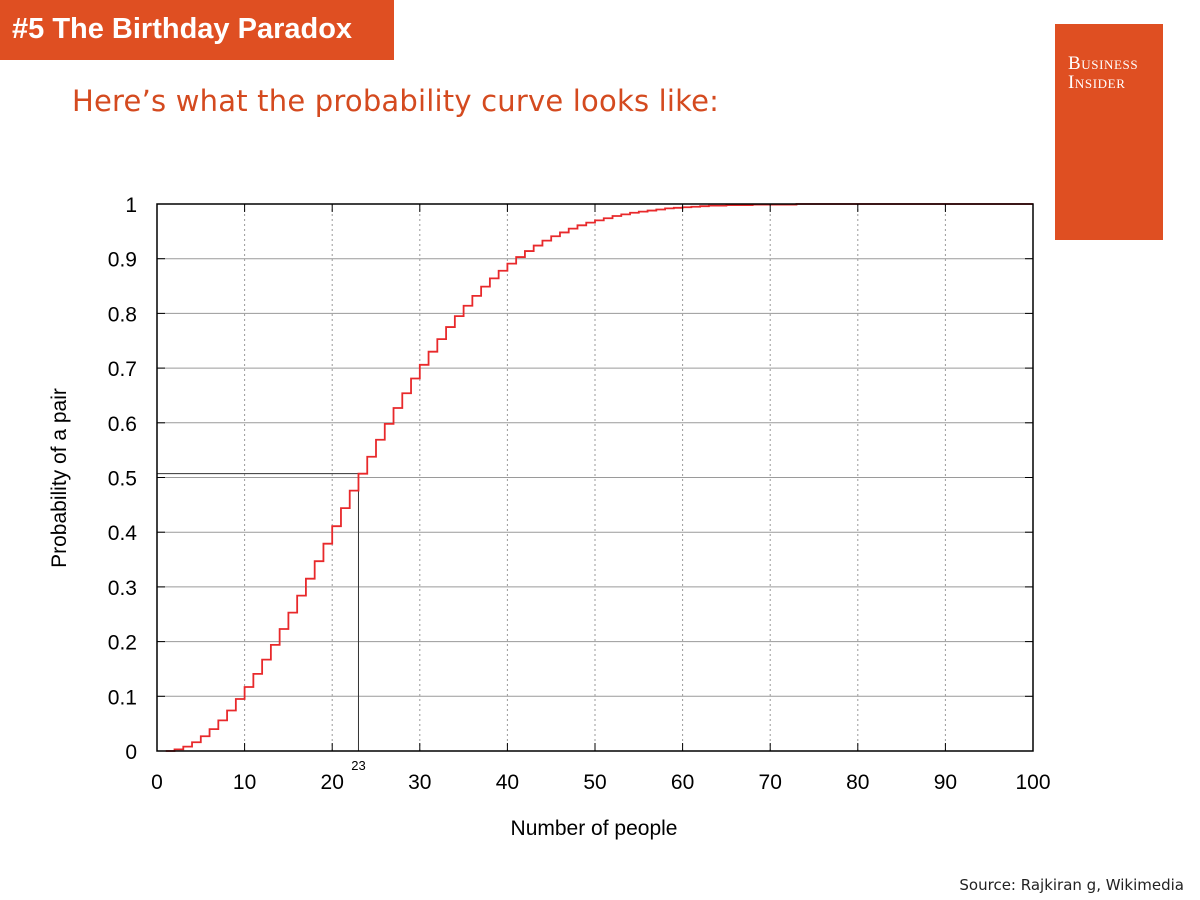 The height and width of the screenshot is (900, 1200). What do you see at coordinates (682, 782) in the screenshot?
I see `x-tick-label: 60` at bounding box center [682, 782].